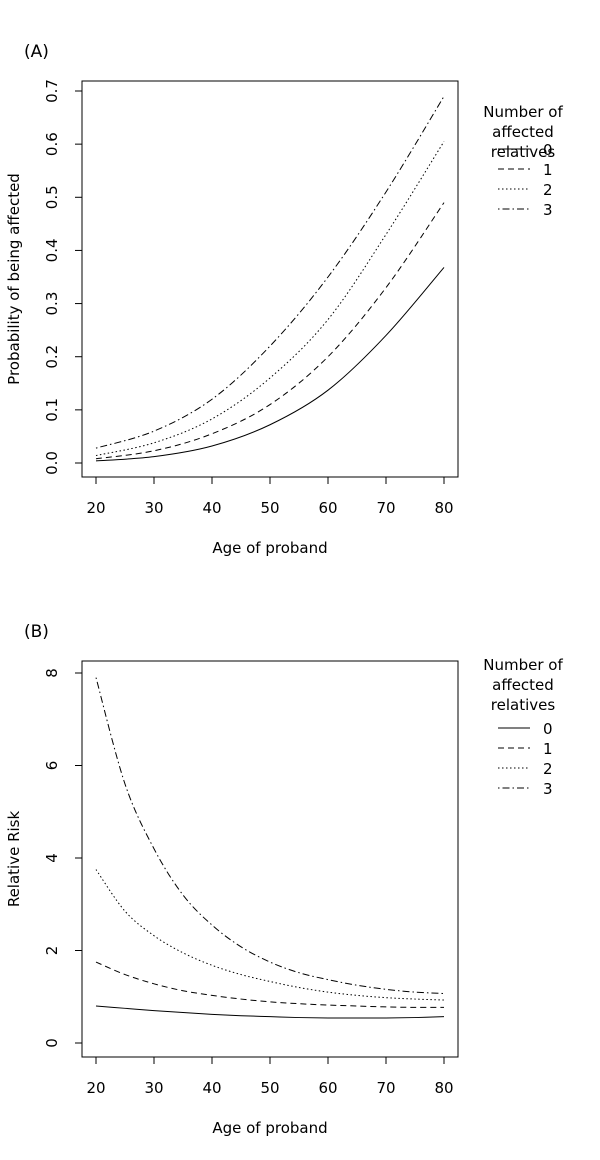 The width and height of the screenshot is (600, 1160). Describe the element at coordinates (62, 277) in the screenshot. I see `panel-a-y-axis: 0.0 0.1 0.2 0.3 0.4 0.5 0.6 0.7` at that location.